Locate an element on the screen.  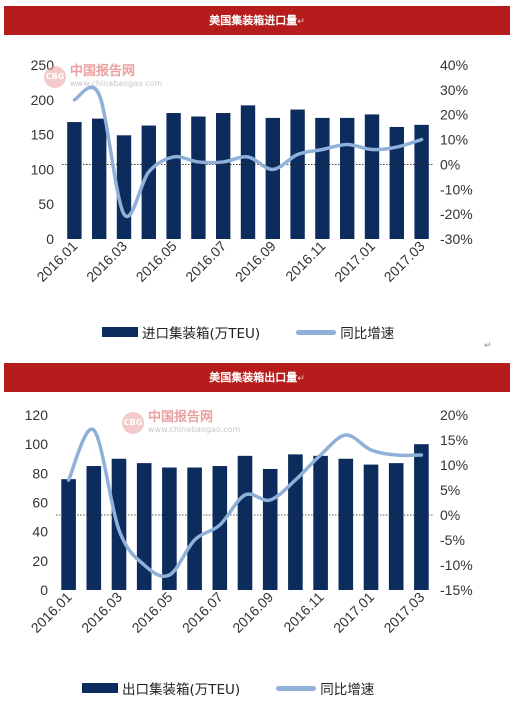
chart1-legend-bar-swatch is located at coordinates (120, 332).